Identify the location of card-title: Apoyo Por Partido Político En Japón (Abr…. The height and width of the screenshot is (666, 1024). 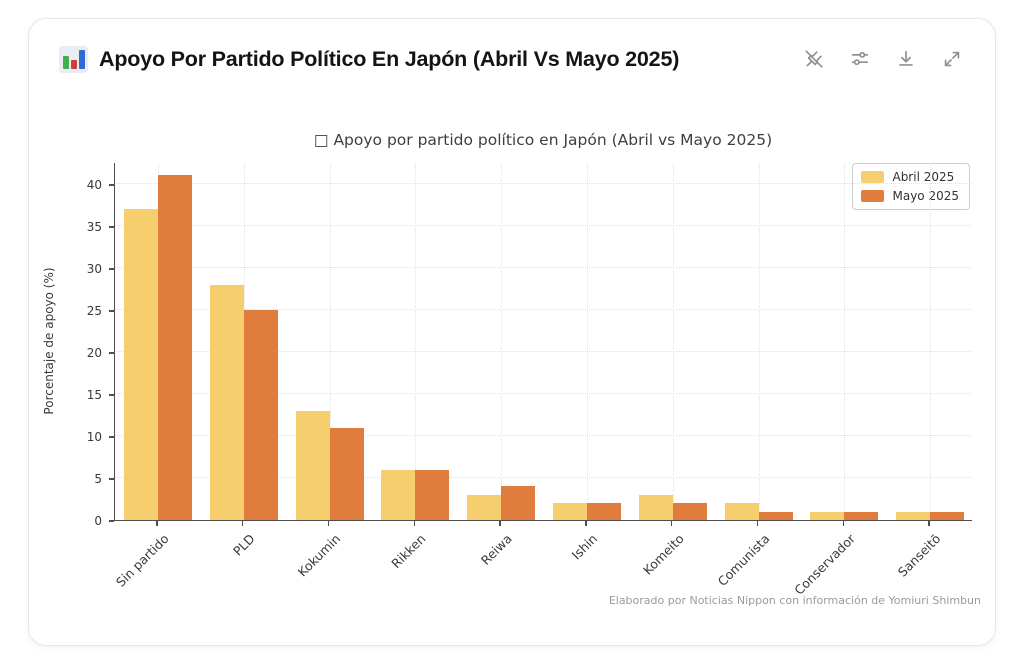
(389, 58).